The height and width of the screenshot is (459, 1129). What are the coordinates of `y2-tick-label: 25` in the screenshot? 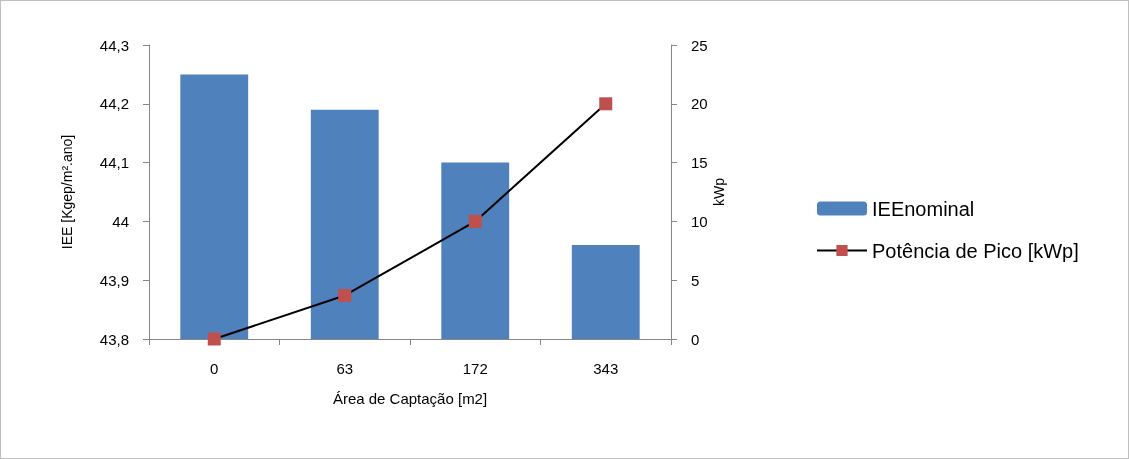 It's located at (699, 45).